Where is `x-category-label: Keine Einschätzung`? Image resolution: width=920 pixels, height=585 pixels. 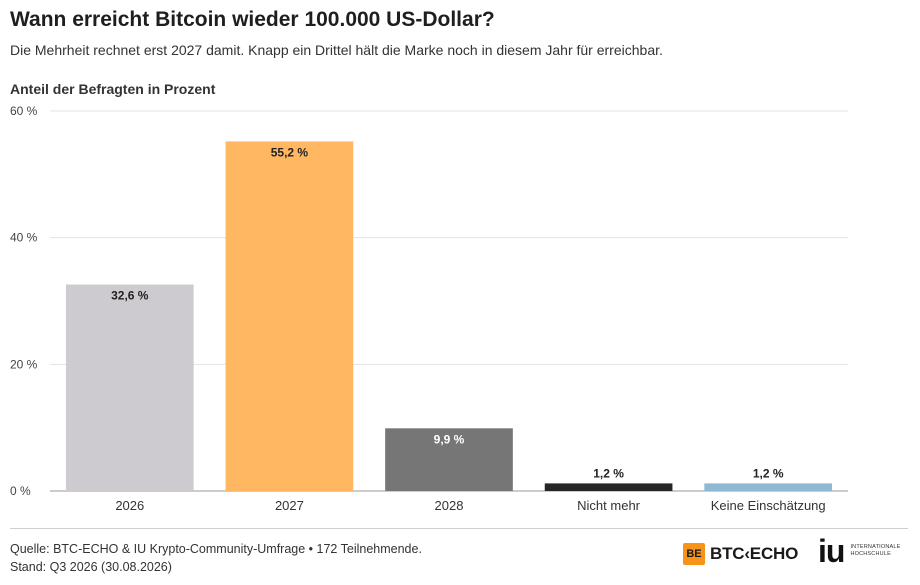
x-category-label: Keine Einschätzung is located at coordinates (768, 505).